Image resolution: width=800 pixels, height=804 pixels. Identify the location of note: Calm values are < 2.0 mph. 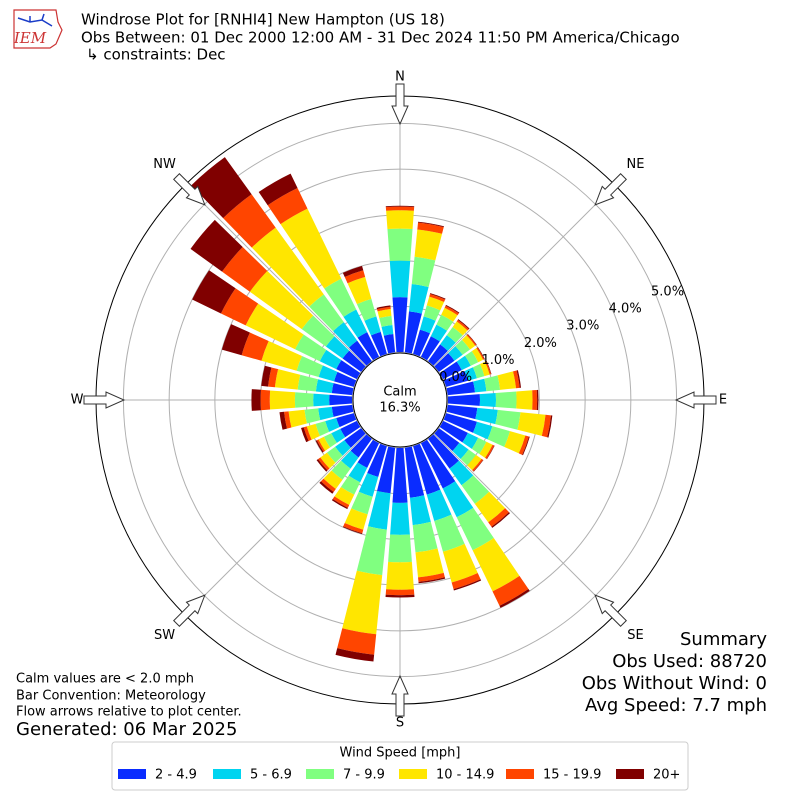
(105, 679).